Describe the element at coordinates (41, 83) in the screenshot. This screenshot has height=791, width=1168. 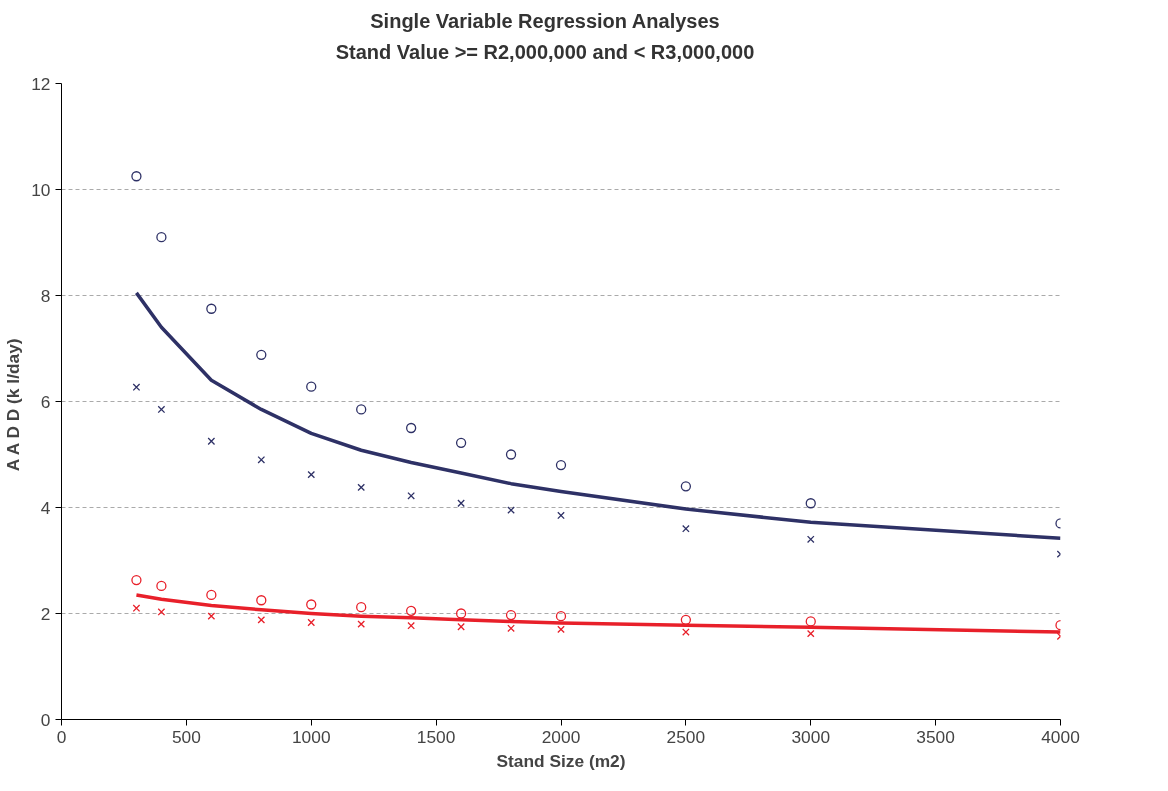
I see `y-tick-label: 12` at that location.